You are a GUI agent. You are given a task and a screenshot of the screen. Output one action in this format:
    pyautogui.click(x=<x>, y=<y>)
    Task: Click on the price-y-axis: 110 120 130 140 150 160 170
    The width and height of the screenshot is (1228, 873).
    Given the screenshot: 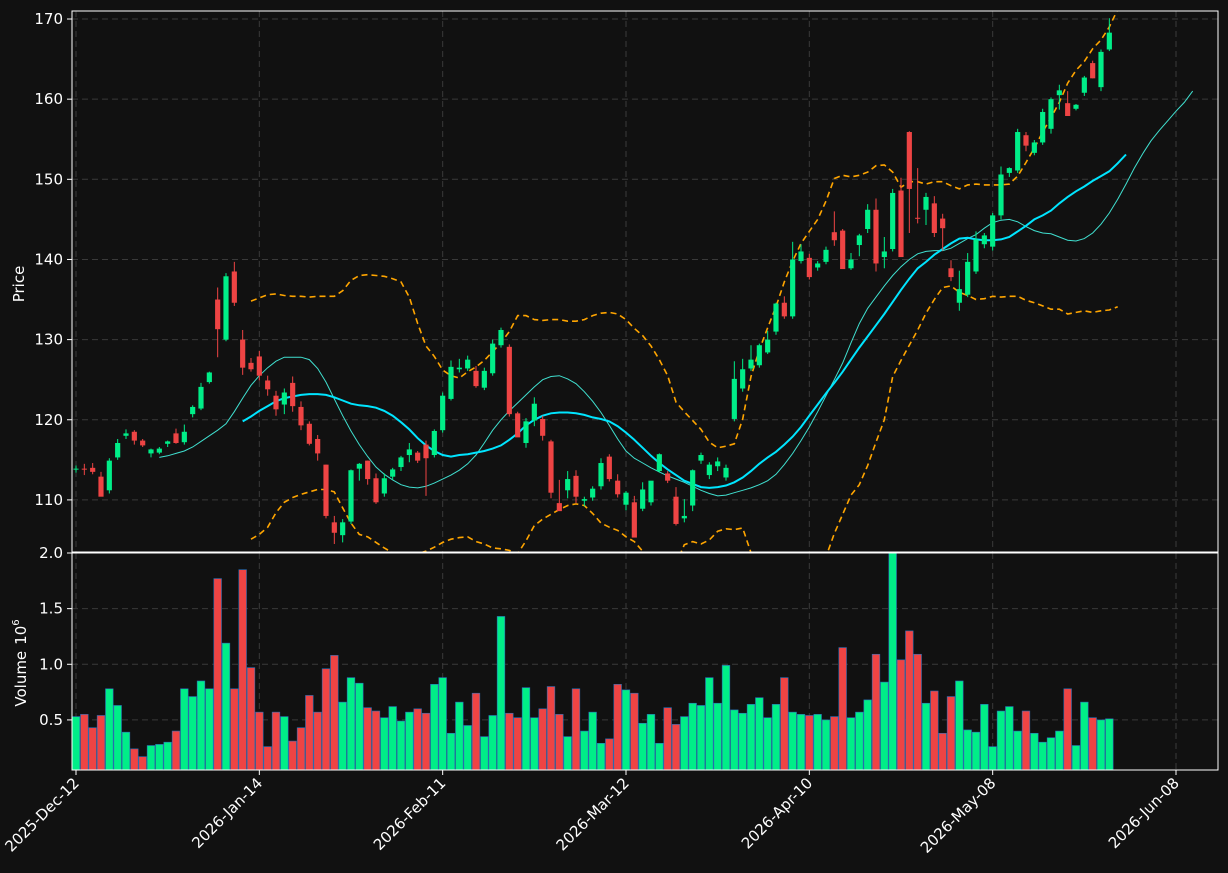 What is the action you would take?
    pyautogui.click(x=53, y=259)
    